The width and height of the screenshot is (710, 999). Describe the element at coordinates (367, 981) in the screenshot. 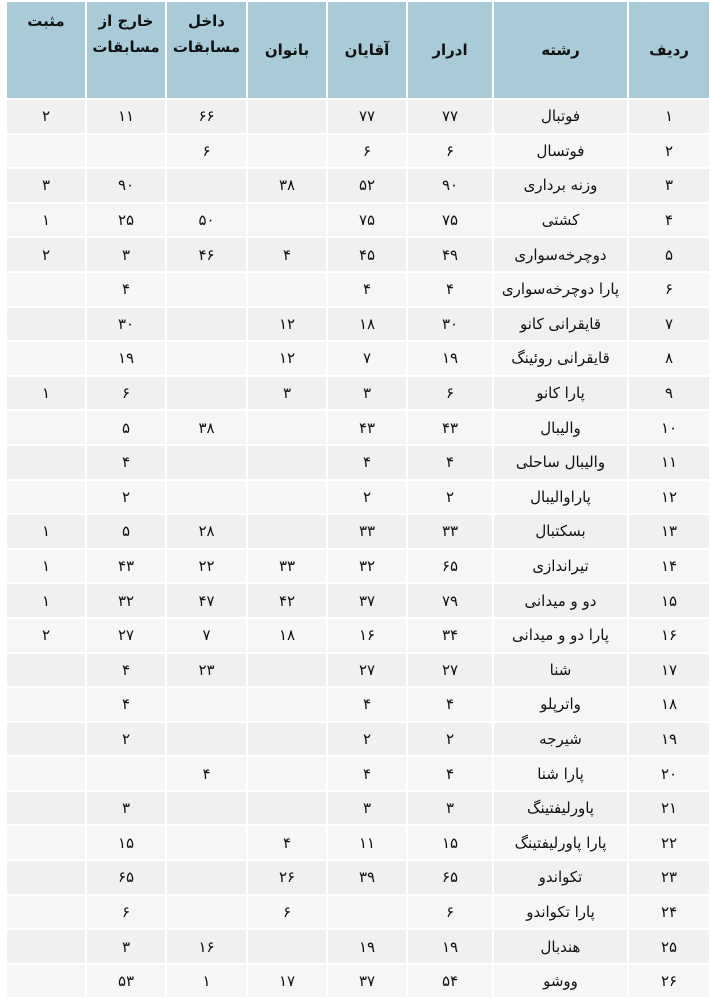

I see `cell-men: ۳۷` at that location.